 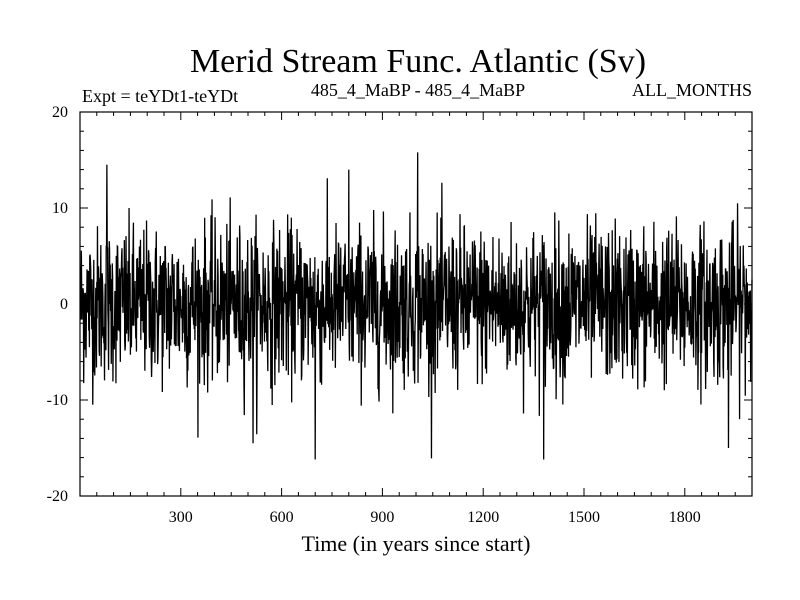 I want to click on x-axis-label: Time (in years since start), so click(x=416, y=543).